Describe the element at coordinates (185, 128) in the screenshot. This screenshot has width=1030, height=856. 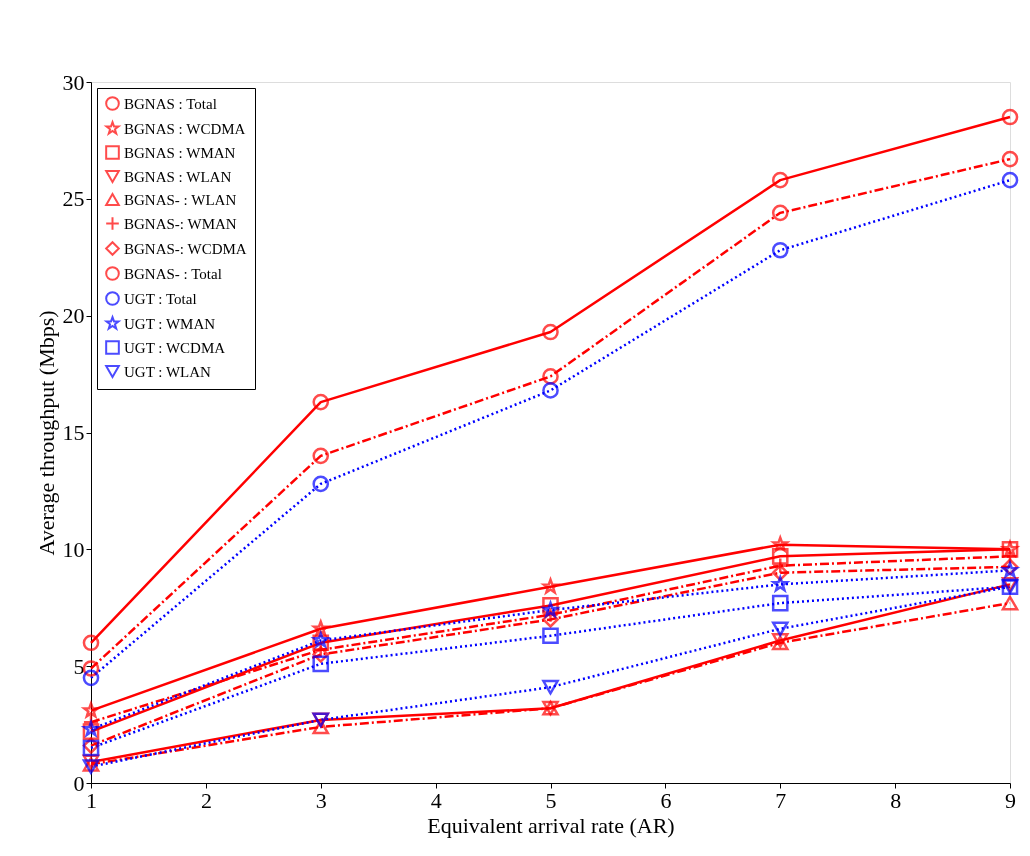
I see `legend-label: BGNAS : WCDMA` at that location.